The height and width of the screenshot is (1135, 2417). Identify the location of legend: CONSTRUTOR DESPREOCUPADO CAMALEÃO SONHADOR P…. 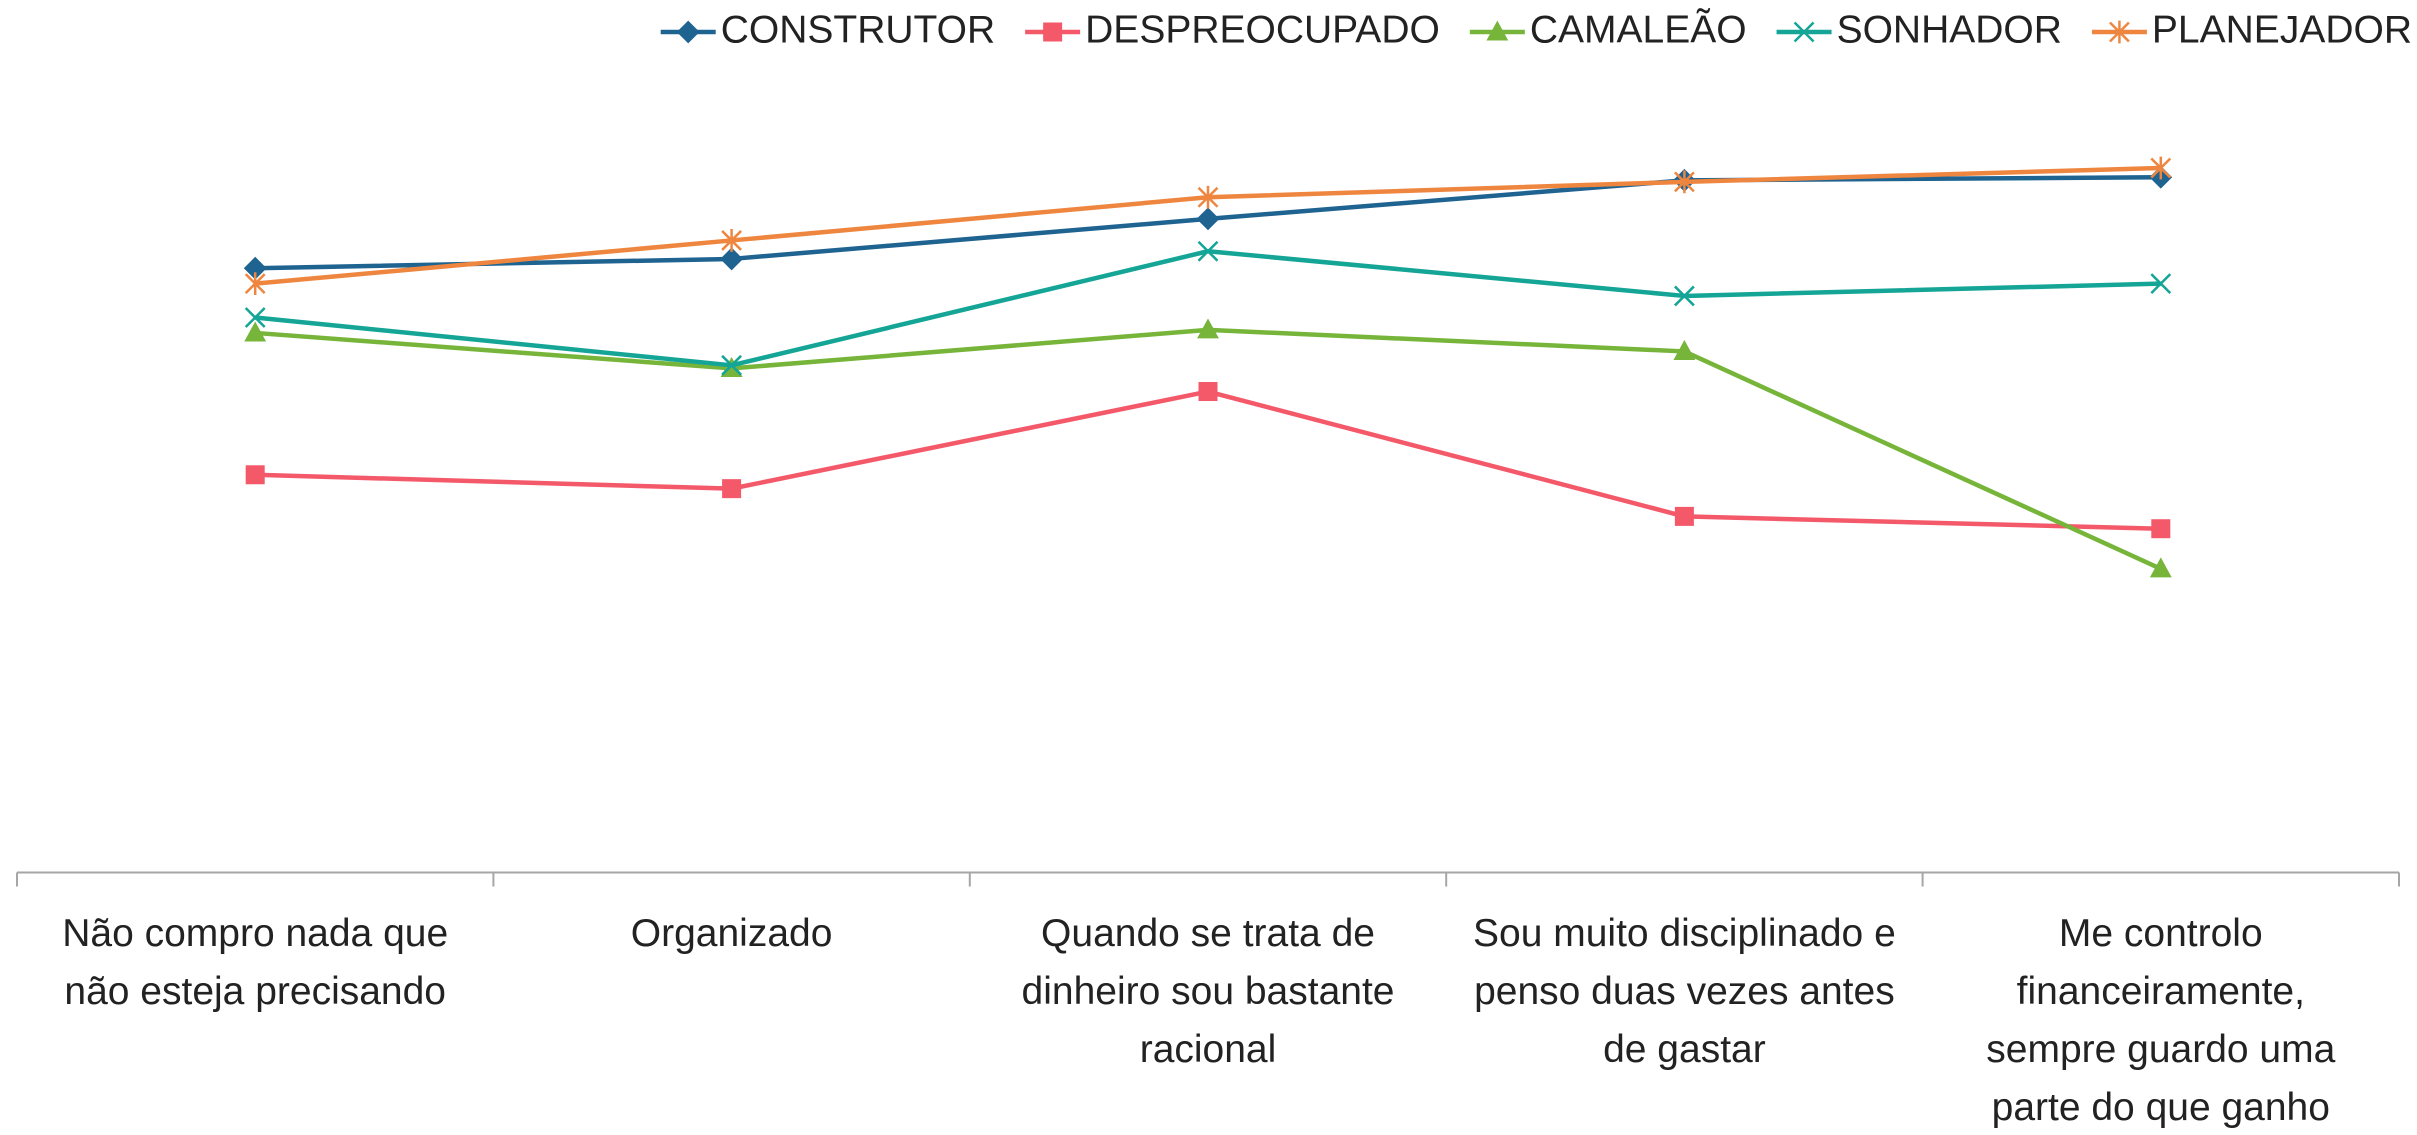
(1536, 29).